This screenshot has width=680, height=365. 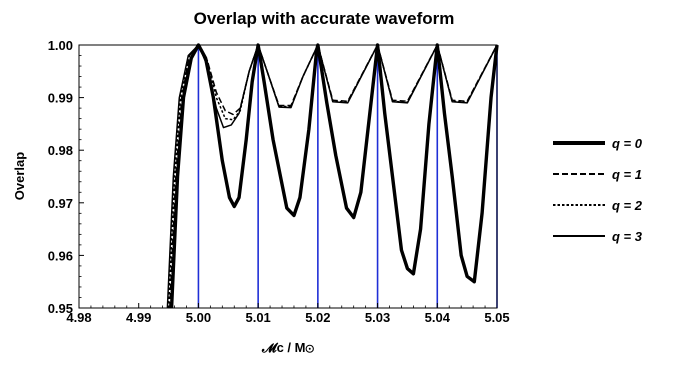 What do you see at coordinates (317, 317) in the screenshot?
I see `x-tick-label: 5.02` at bounding box center [317, 317].